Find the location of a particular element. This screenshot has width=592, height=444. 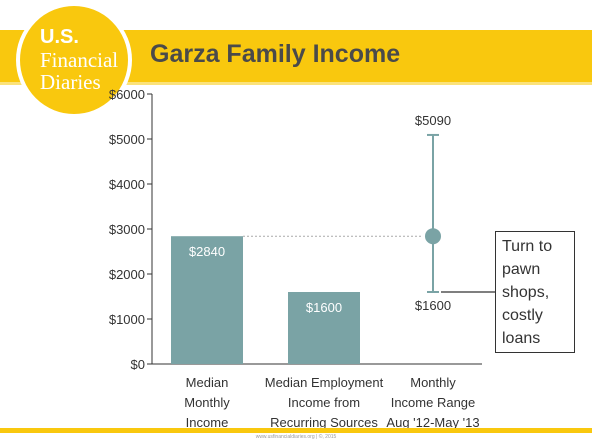

y-tick-label: $1000 is located at coordinates (127, 319).